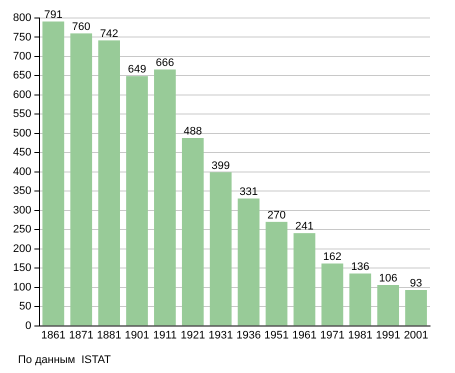 This screenshot has width=455, height=373. What do you see at coordinates (416, 335) in the screenshot?
I see `x-tick-label: 2001` at bounding box center [416, 335].